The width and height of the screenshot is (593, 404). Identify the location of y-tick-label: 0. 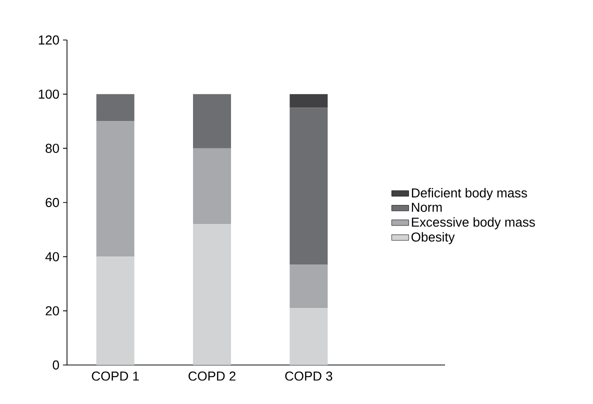
(55, 365).